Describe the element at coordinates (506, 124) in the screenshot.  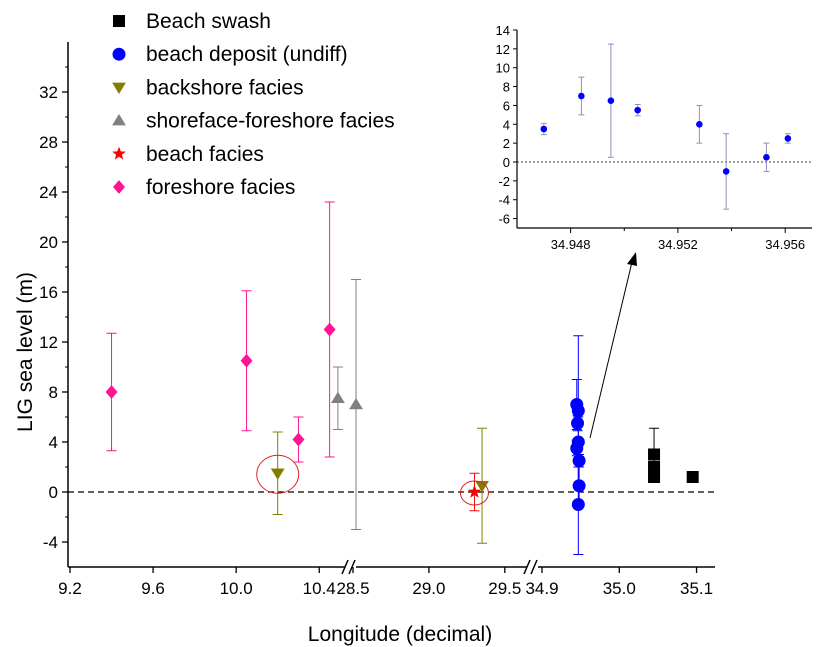
I see `inset-y-tick-label: 4` at that location.